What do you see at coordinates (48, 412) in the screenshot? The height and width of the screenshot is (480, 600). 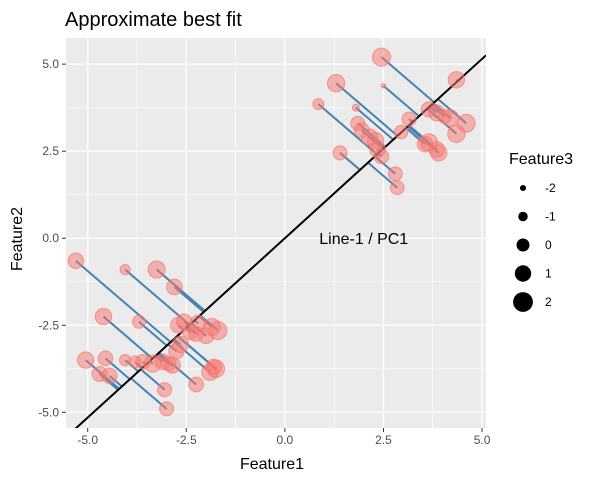 I see `y-tick-label: -5.0` at bounding box center [48, 412].